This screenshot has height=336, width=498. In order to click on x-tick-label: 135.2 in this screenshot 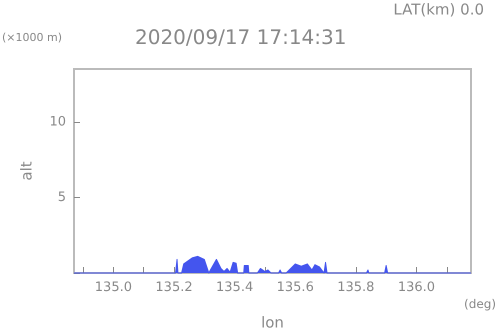, I will do `click(174, 287)`.